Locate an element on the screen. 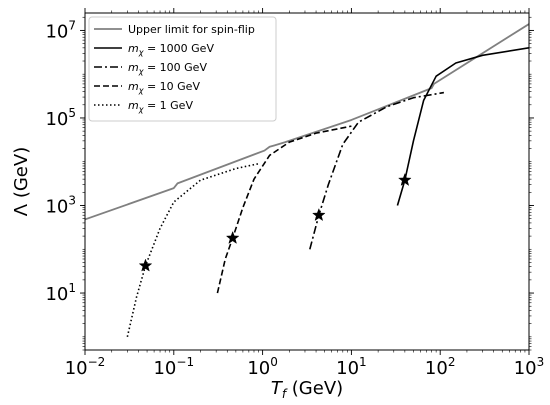 This screenshot has width=550, height=405. y-tick-label: 10⁷ is located at coordinates (60, 30).